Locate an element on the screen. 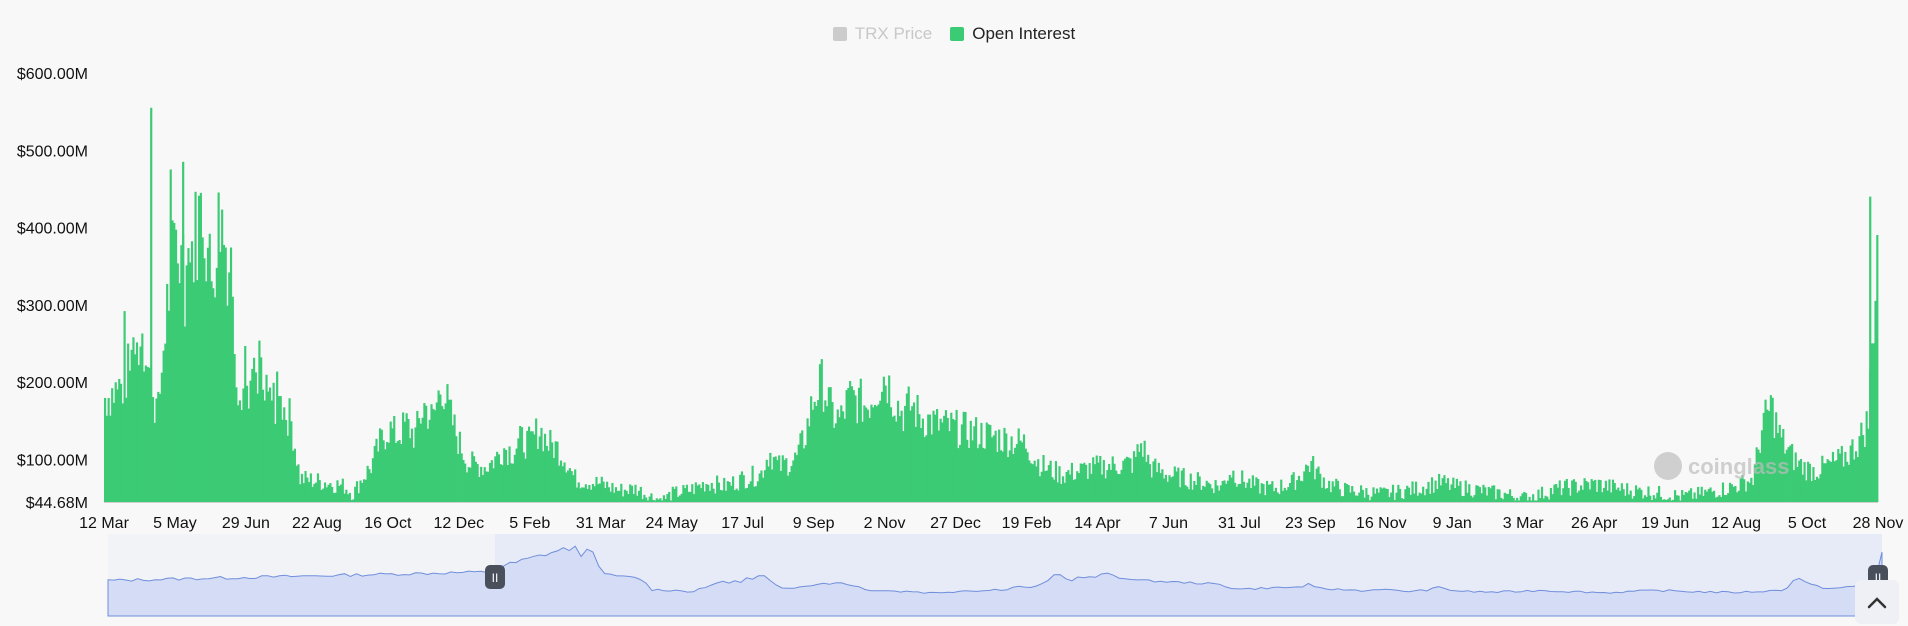 The image size is (1908, 626). pause-icon: II is located at coordinates (495, 578).